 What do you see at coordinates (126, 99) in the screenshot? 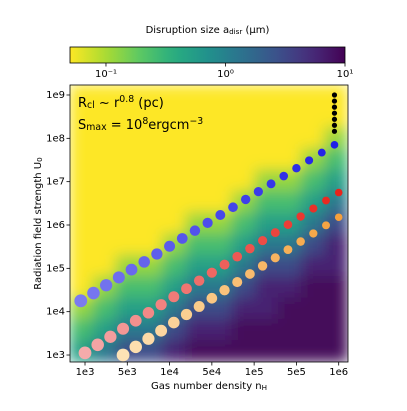
I see `text-part: 0.8` at bounding box center [126, 99].